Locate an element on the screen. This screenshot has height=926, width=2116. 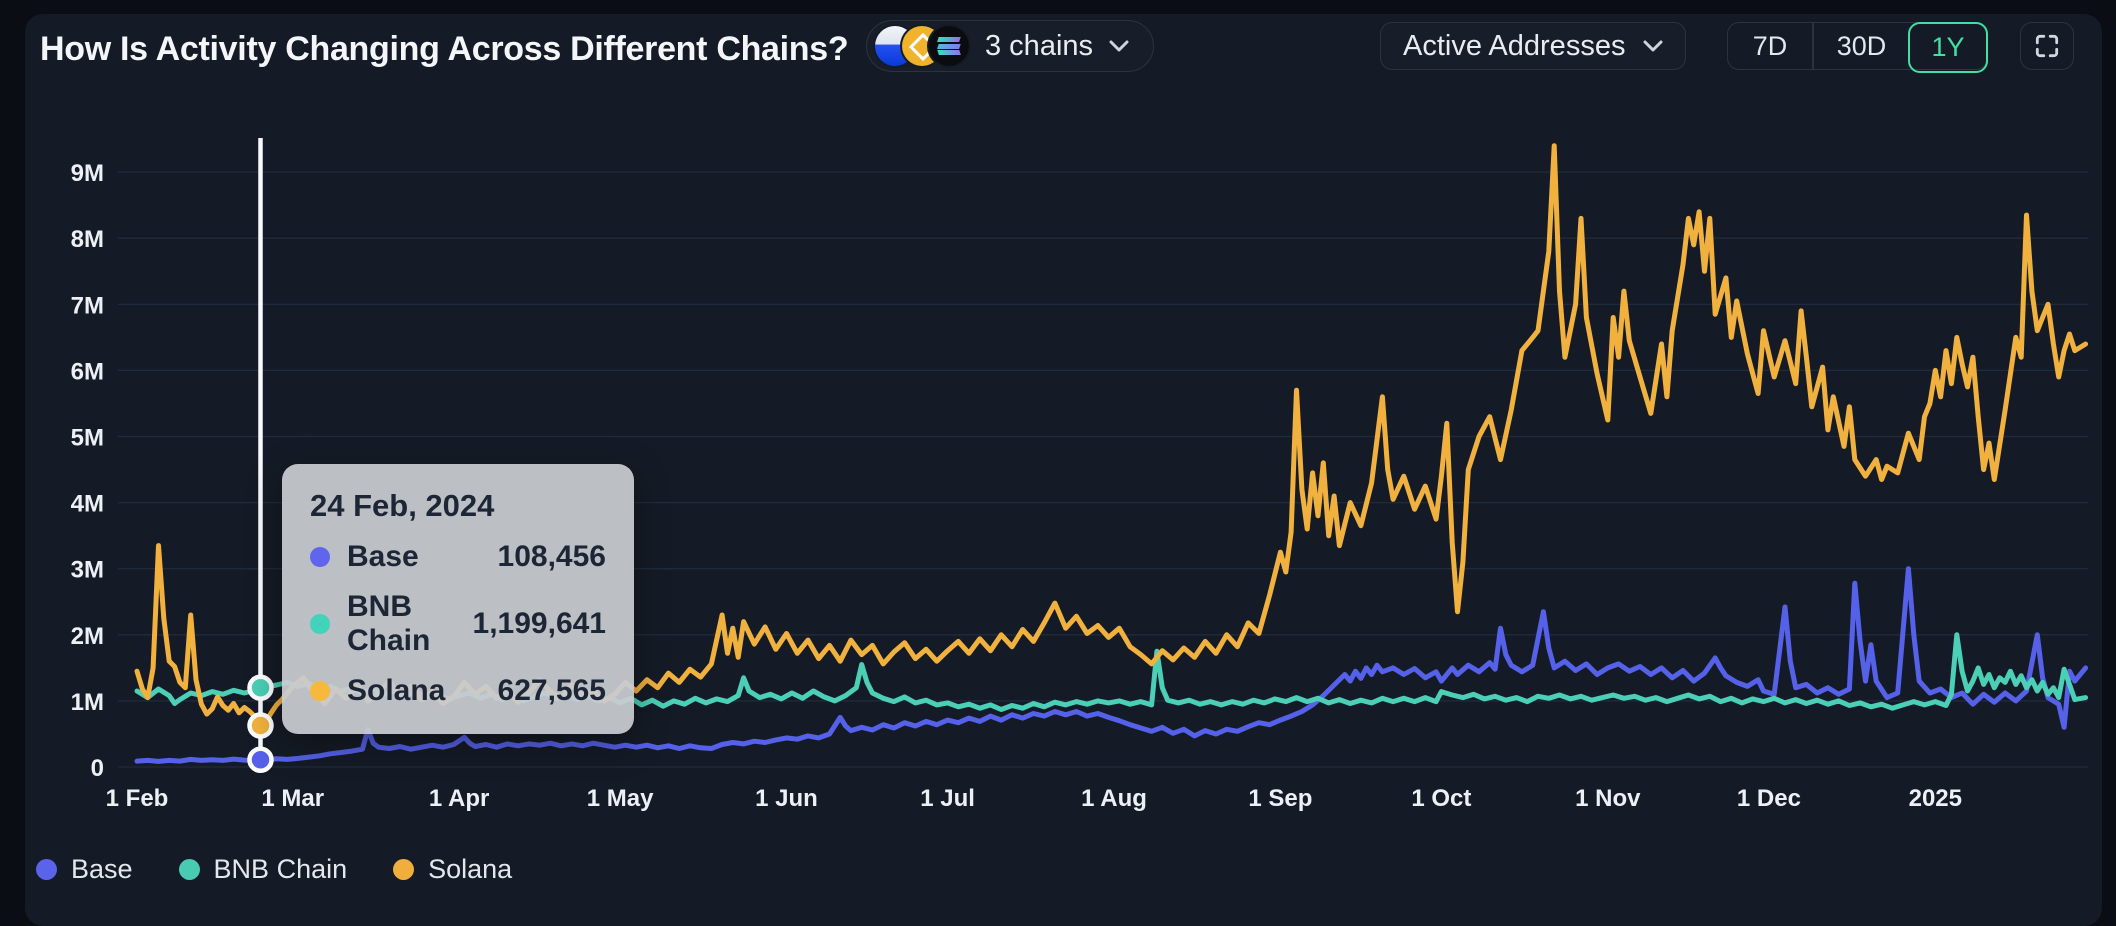
time-range-1y-selected: 1Y is located at coordinates (1948, 47).